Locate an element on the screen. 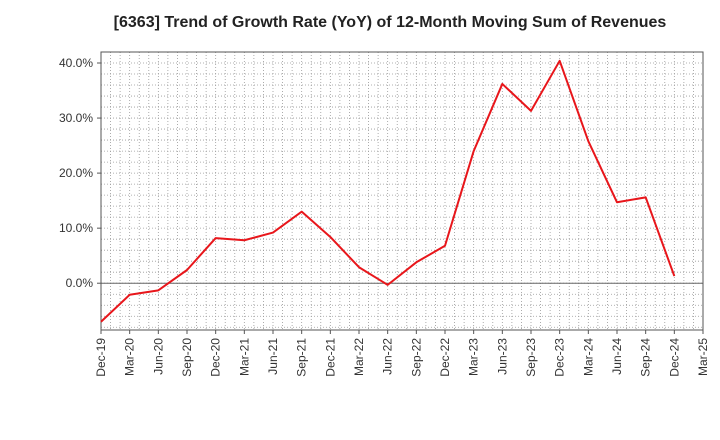  y-tick-label: 30.0% is located at coordinates (76, 118).